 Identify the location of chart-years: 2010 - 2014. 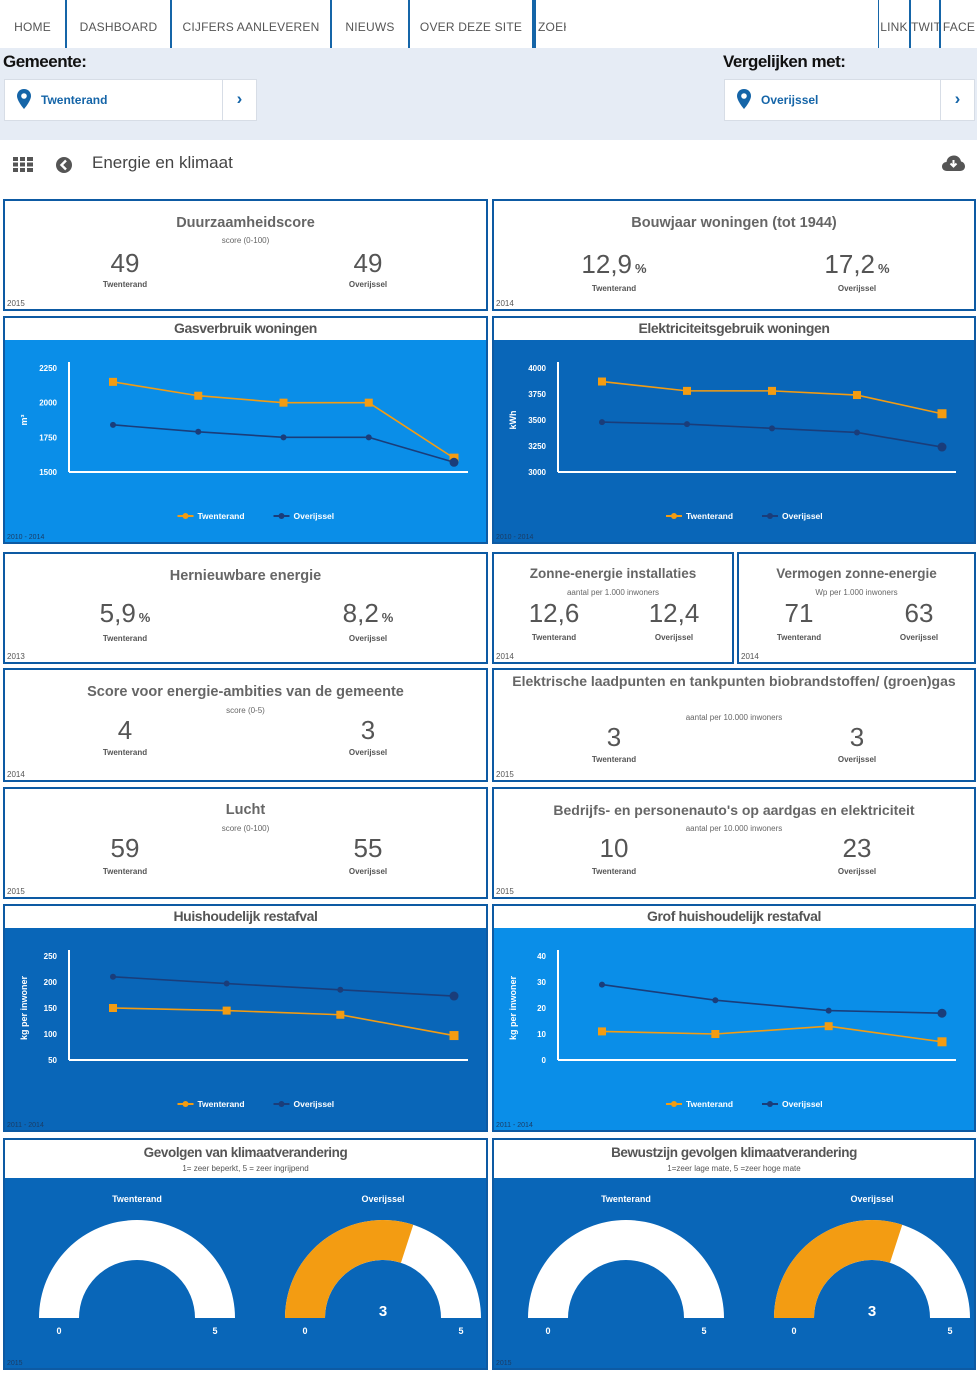
(515, 537).